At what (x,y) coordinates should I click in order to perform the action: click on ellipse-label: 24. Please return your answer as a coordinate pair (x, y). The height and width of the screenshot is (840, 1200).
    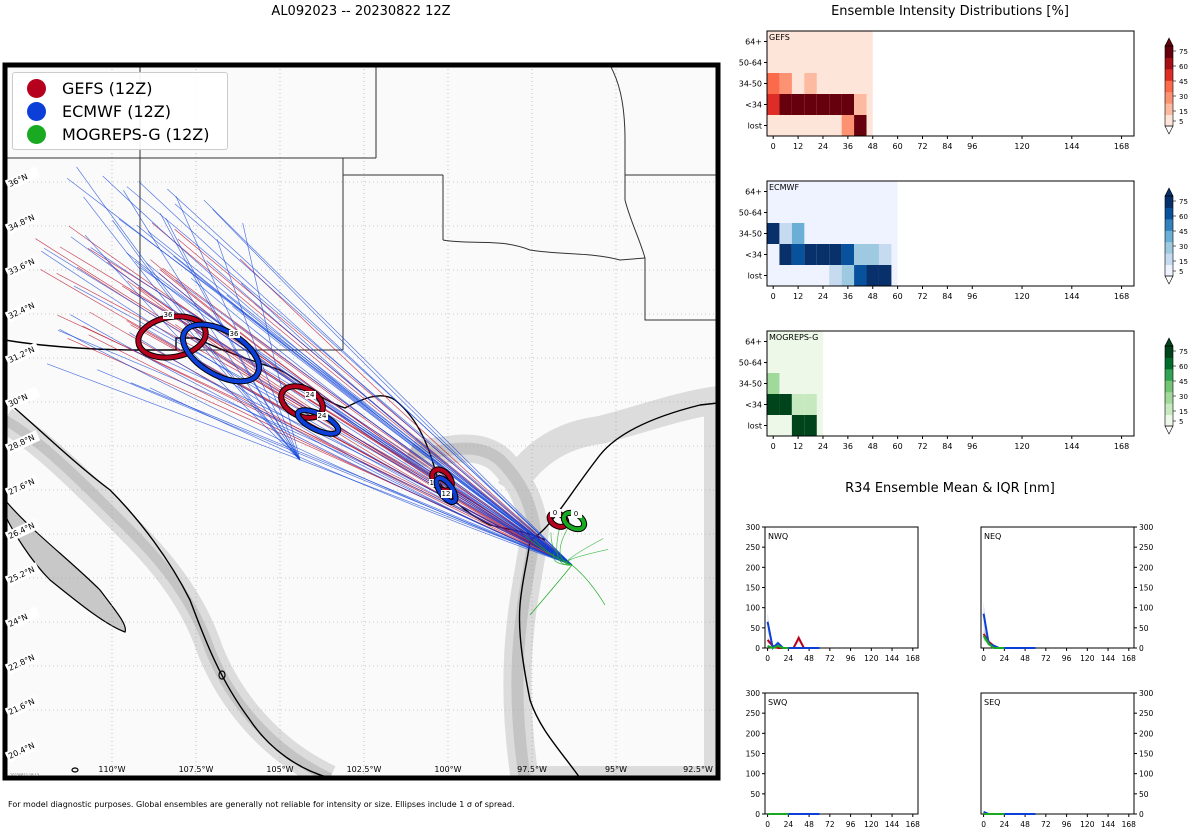
    Looking at the image, I should click on (322, 416).